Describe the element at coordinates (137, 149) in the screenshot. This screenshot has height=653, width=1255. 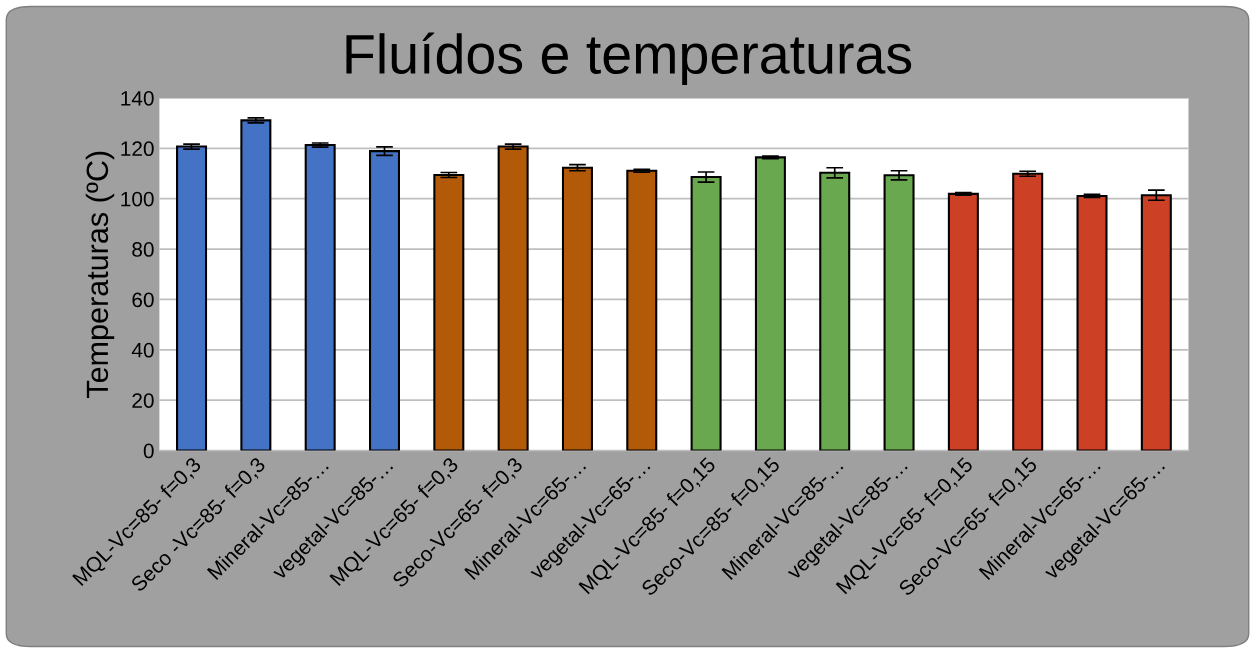
I see `y-tick-label: 120` at that location.